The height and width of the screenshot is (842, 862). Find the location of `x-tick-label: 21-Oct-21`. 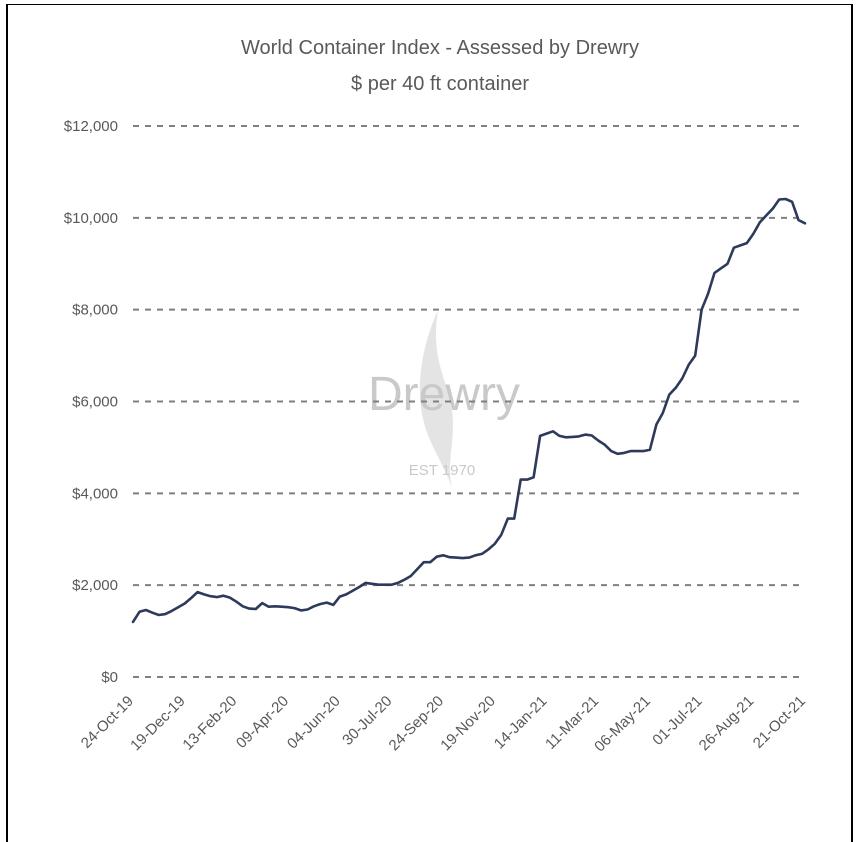

x-tick-label: 21-Oct-21 is located at coordinates (779, 722).